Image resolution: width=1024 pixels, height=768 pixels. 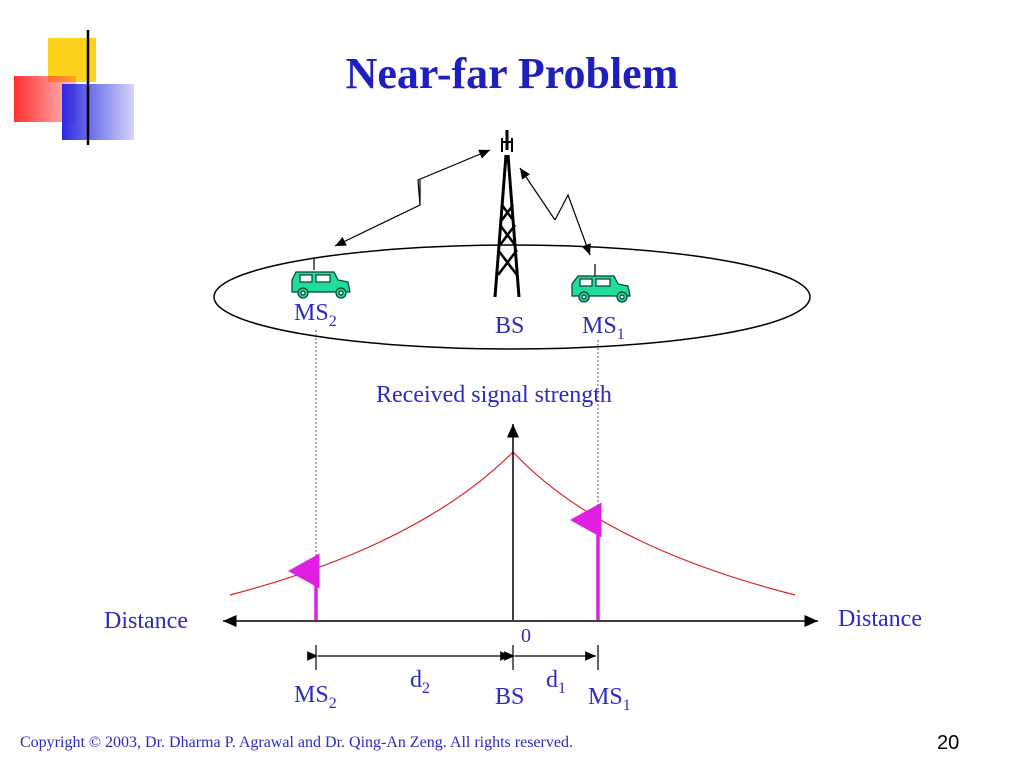 I want to click on signal-curve-right, so click(x=654, y=523).